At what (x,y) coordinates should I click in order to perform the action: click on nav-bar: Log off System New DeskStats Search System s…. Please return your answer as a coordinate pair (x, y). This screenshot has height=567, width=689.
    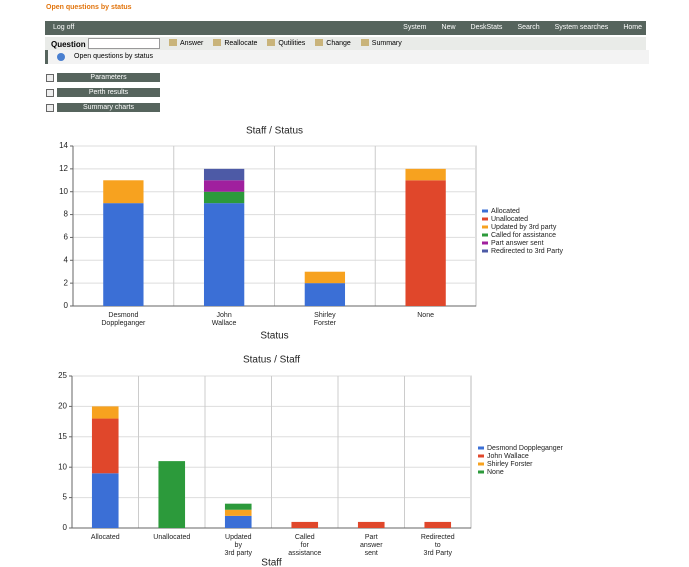
    Looking at the image, I should click on (345, 28).